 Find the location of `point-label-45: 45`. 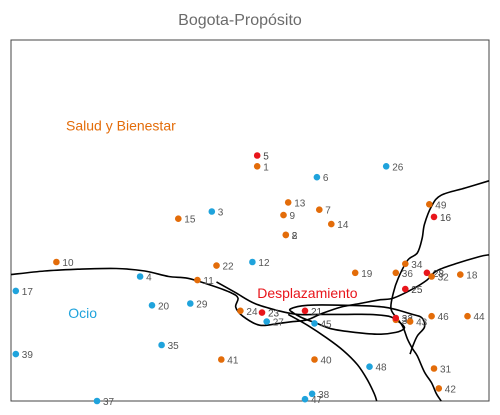

point-label-45: 45 is located at coordinates (327, 324).